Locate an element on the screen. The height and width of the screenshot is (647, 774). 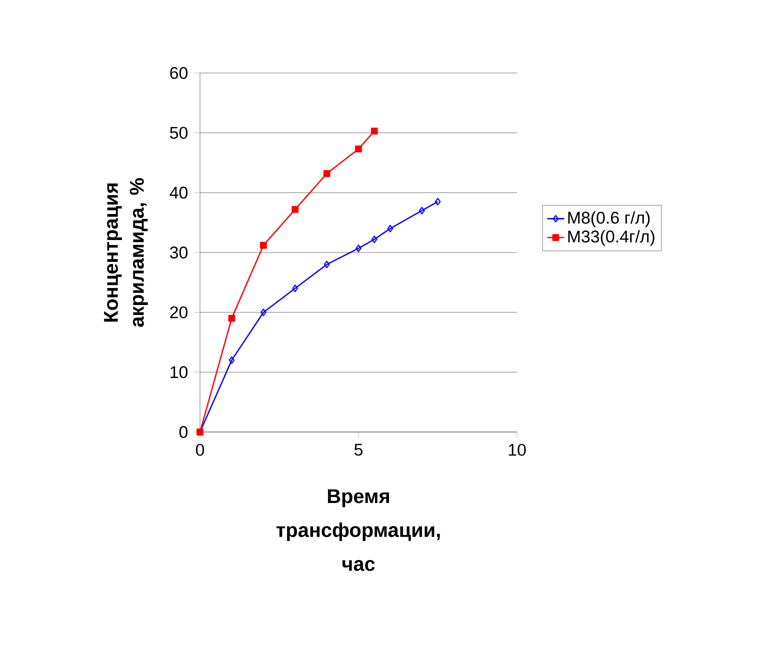
y-tick-label: 50 is located at coordinates (179, 132).